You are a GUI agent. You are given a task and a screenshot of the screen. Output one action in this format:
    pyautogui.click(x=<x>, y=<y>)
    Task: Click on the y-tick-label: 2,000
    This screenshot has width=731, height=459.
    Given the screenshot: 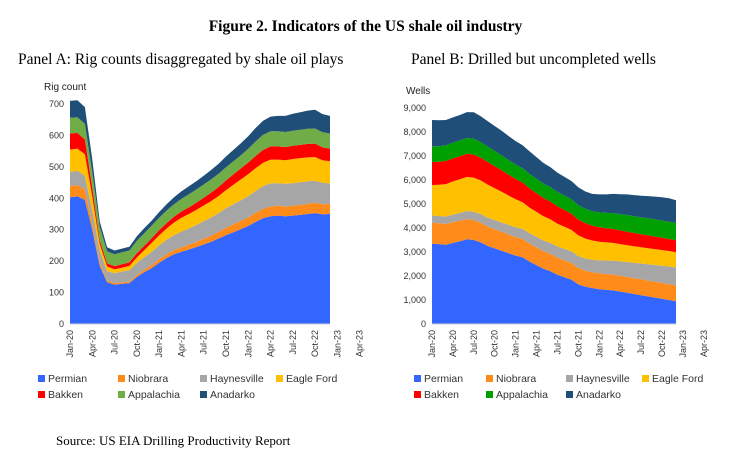 What is the action you would take?
    pyautogui.click(x=414, y=276)
    